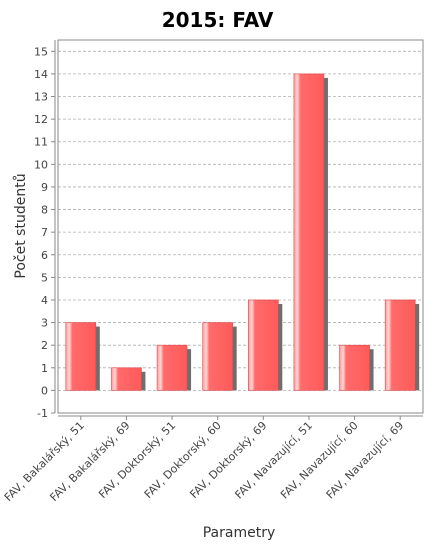 The image size is (435, 544). What do you see at coordinates (228, 460) in the screenshot?
I see `x-tick-label: FAV, Doktorský, 69` at bounding box center [228, 460].